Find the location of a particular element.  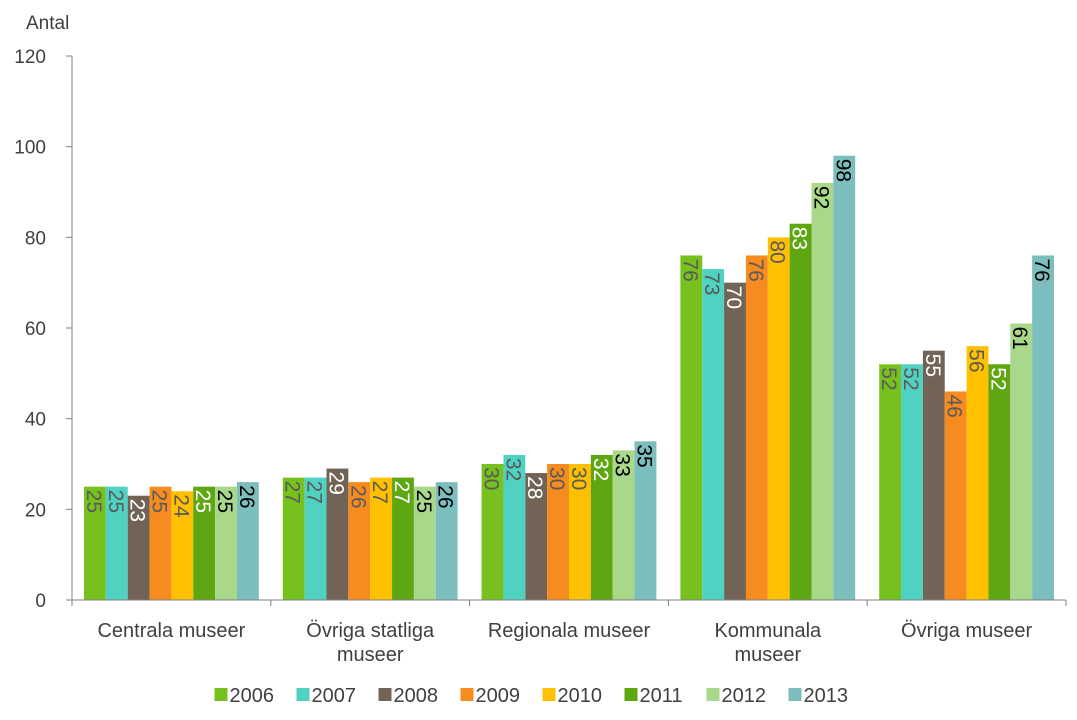

x-category-label: Centrala museer is located at coordinates (171, 631).